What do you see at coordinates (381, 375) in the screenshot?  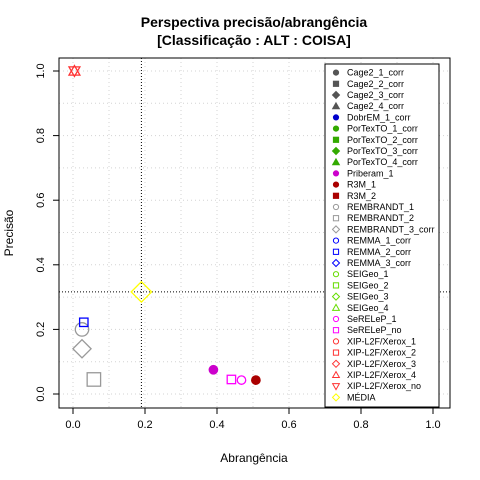 I see `legend-label-27: XIP-L2F/Xerox_4` at bounding box center [381, 375].